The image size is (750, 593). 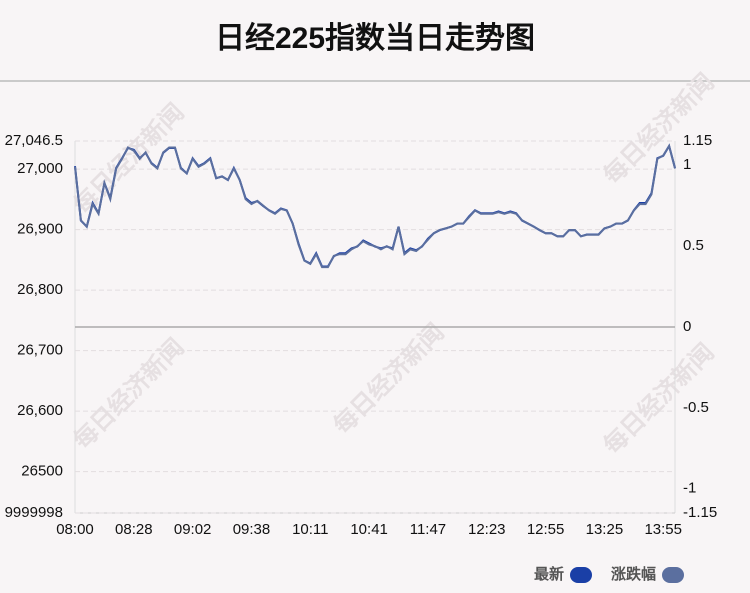 What do you see at coordinates (310, 529) in the screenshot?
I see `x-tick-label: 10:11` at bounding box center [310, 529].